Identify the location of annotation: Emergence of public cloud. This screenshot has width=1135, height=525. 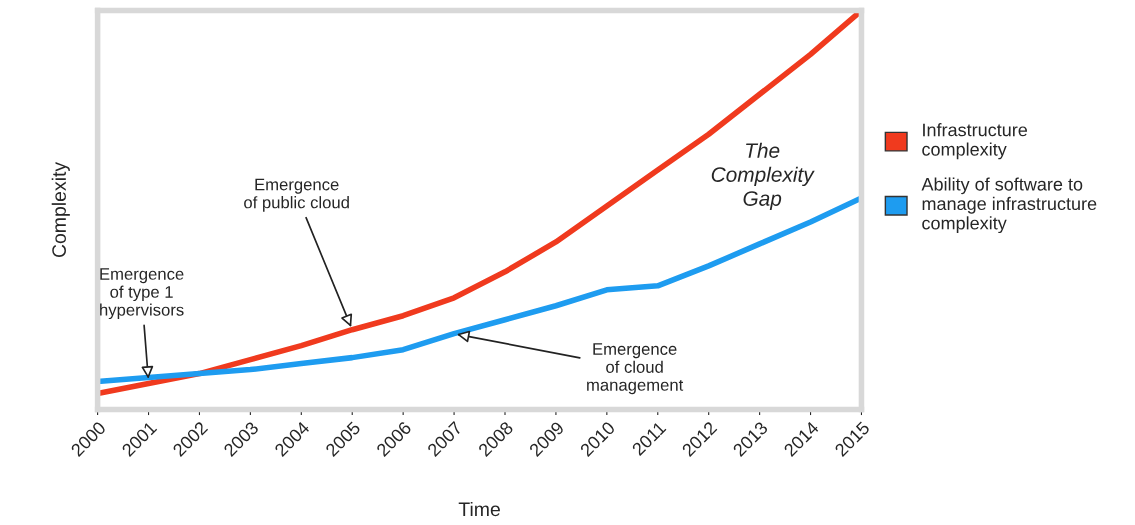
(296, 195).